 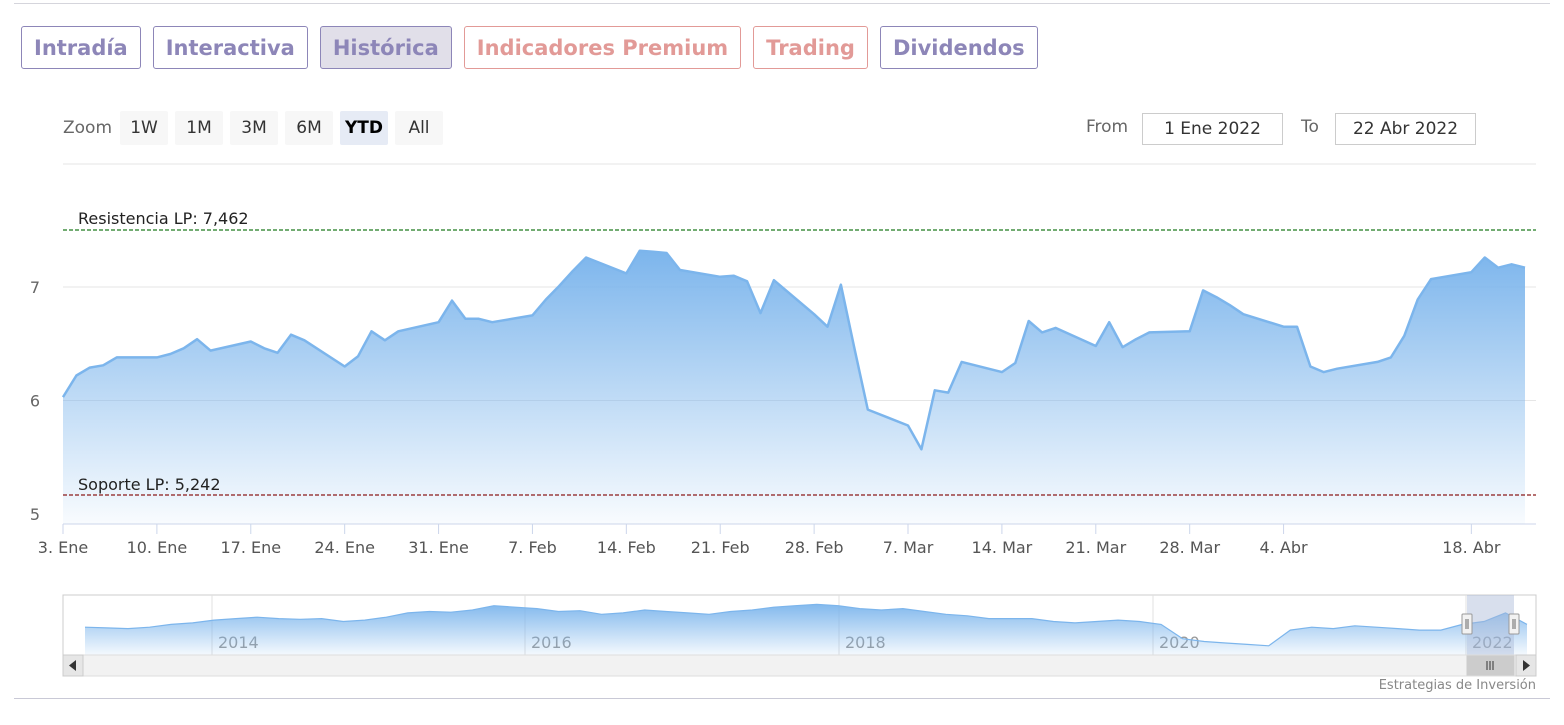 What do you see at coordinates (1526, 665) in the screenshot?
I see `scroll-right-arrow-icon` at bounding box center [1526, 665].